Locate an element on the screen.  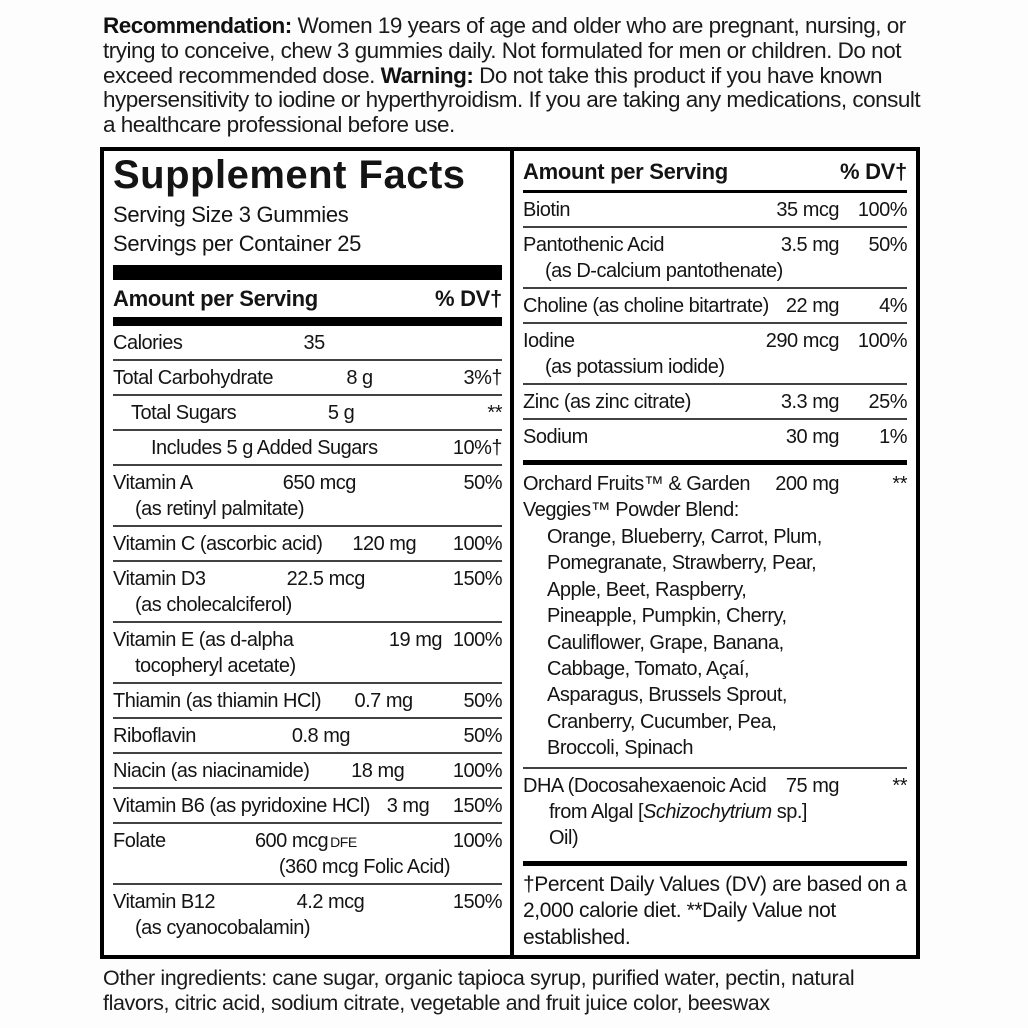
nutrient-row-main: Vitamin B6 (as pyridoxine HCl) 3 mg 150% is located at coordinates (308, 806).